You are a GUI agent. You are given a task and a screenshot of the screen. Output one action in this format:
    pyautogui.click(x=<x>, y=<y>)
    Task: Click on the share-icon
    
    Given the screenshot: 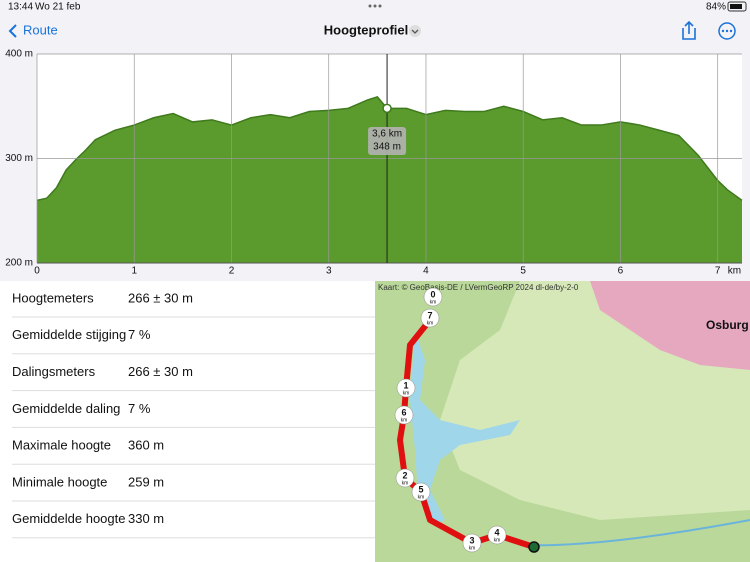 What is the action you would take?
    pyautogui.click(x=689, y=30)
    